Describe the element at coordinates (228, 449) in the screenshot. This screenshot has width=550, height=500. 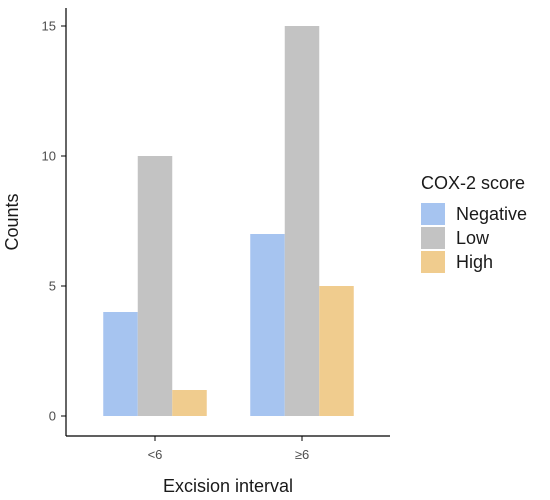
I see `x-axis-ticks: <6 ≥6` at that location.